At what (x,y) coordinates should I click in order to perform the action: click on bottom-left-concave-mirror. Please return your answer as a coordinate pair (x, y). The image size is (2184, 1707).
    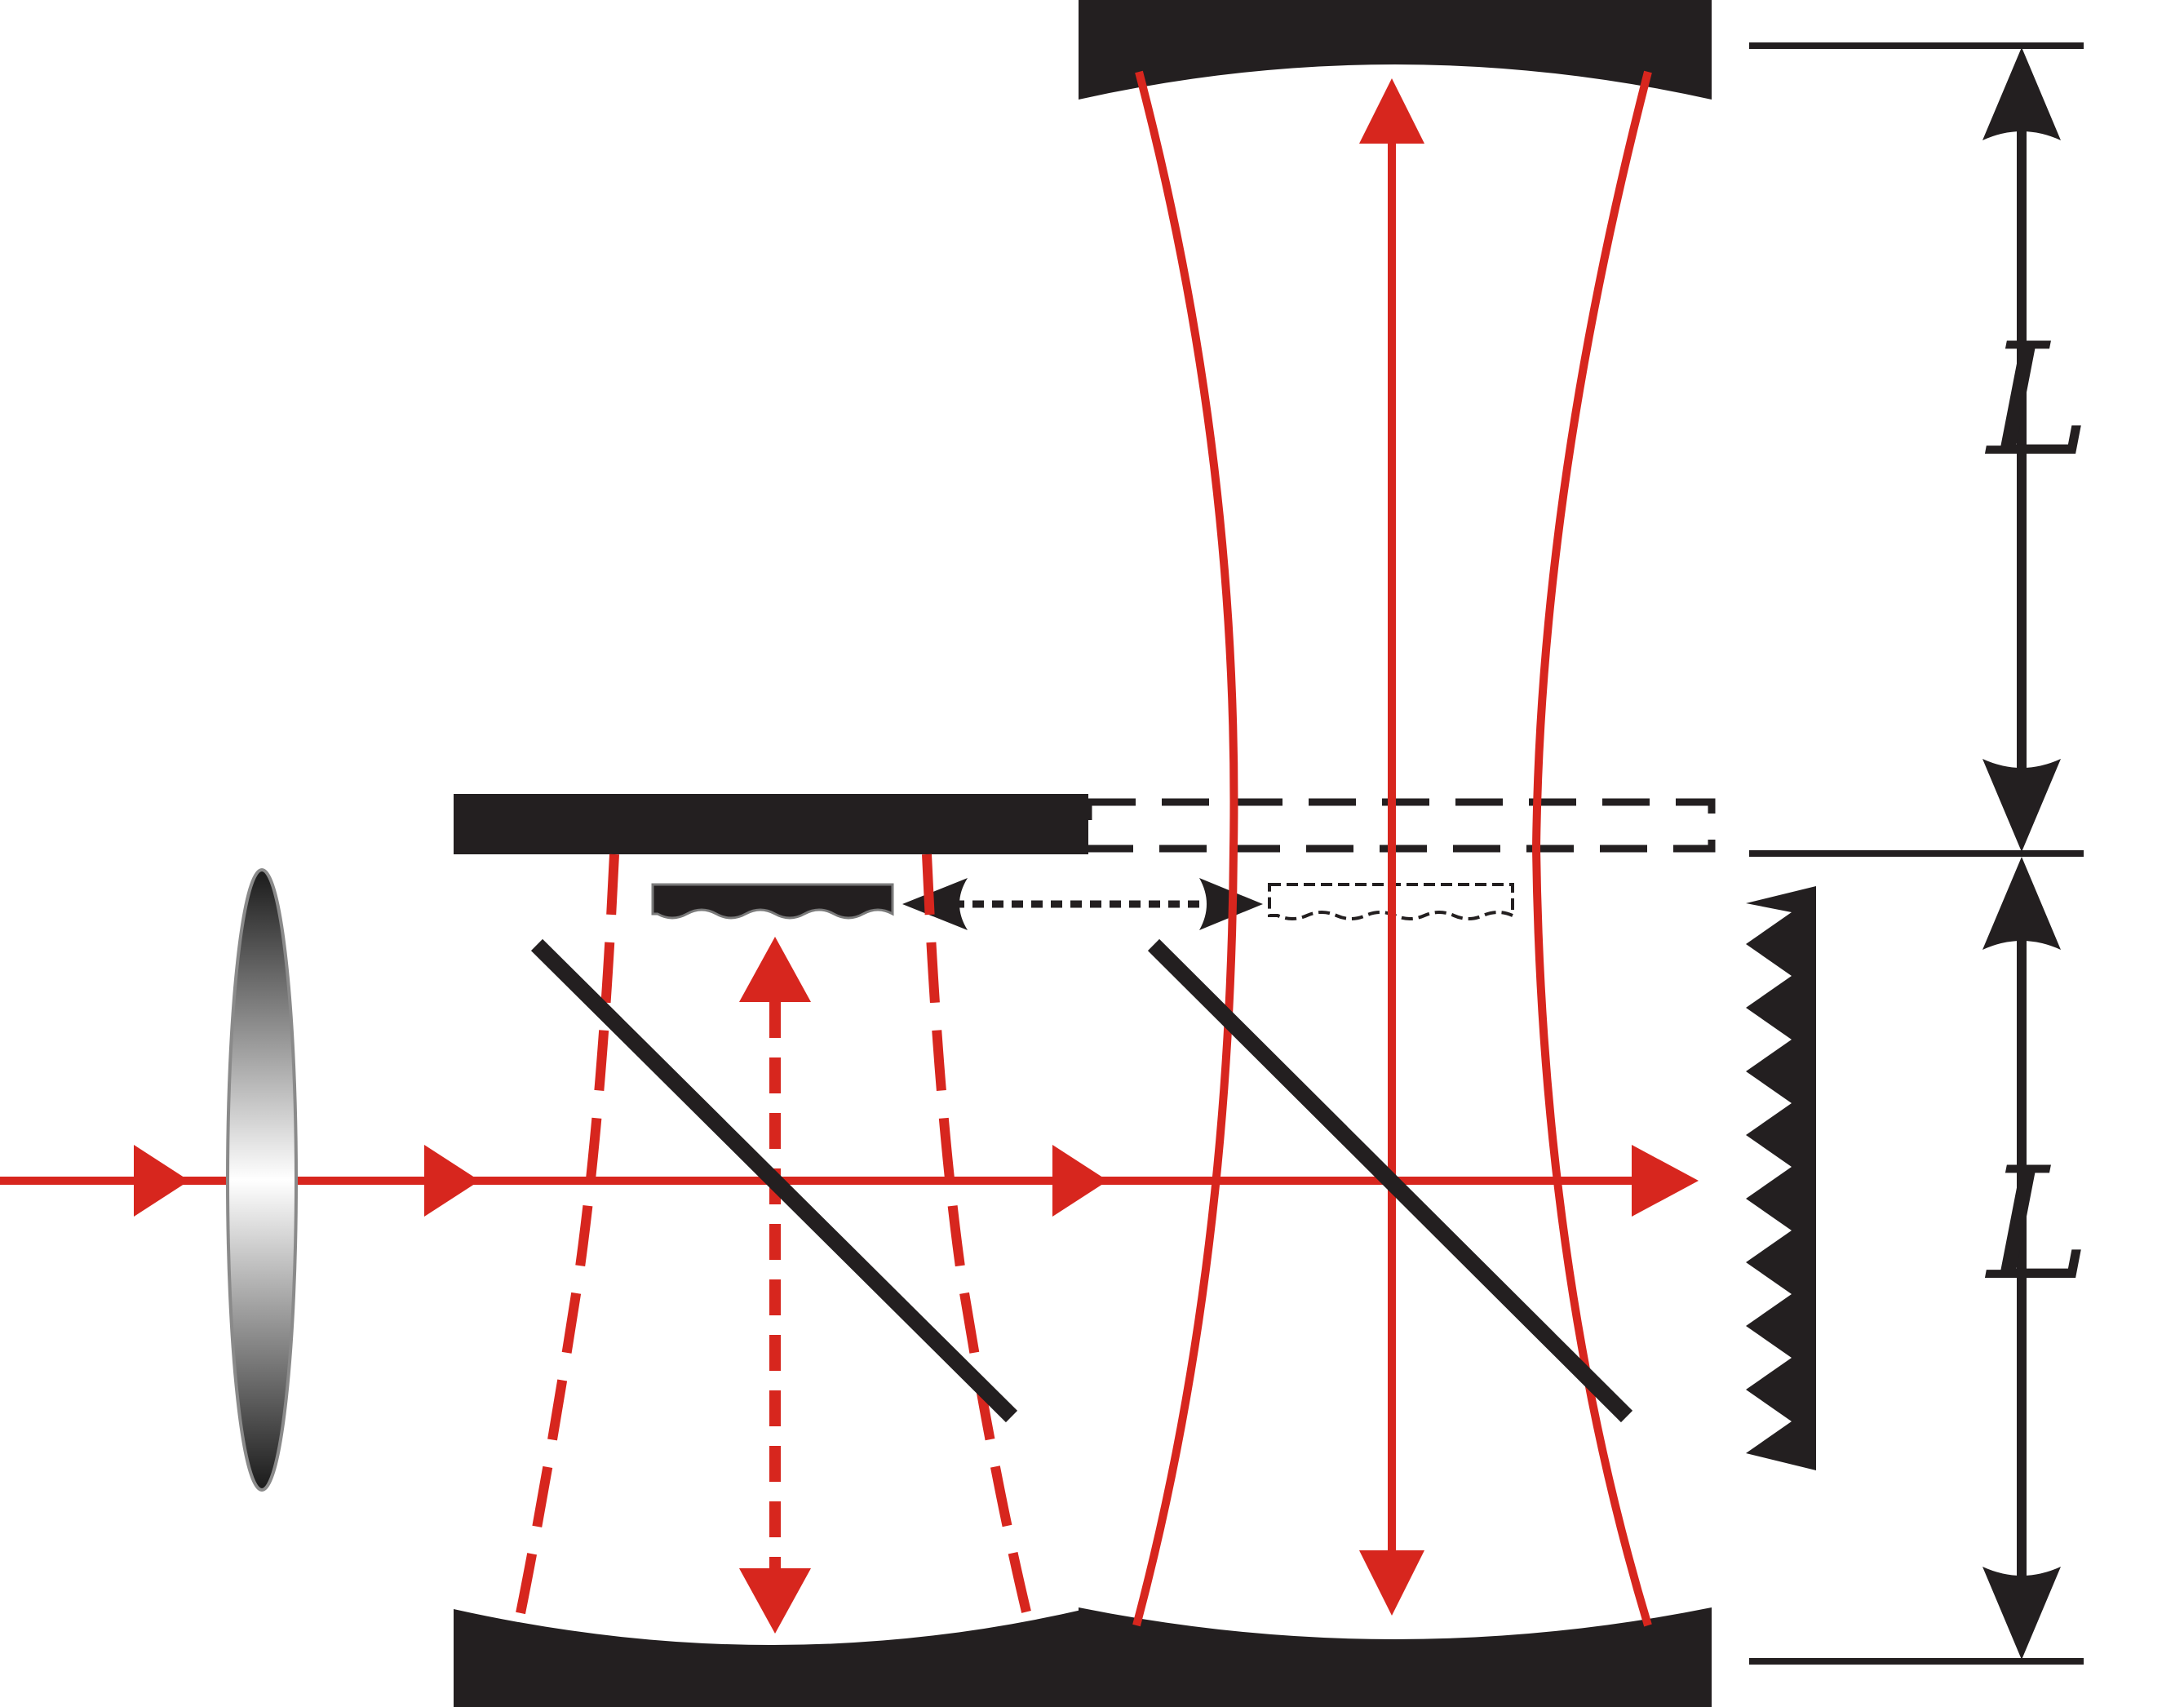
    Looking at the image, I should click on (770, 1658).